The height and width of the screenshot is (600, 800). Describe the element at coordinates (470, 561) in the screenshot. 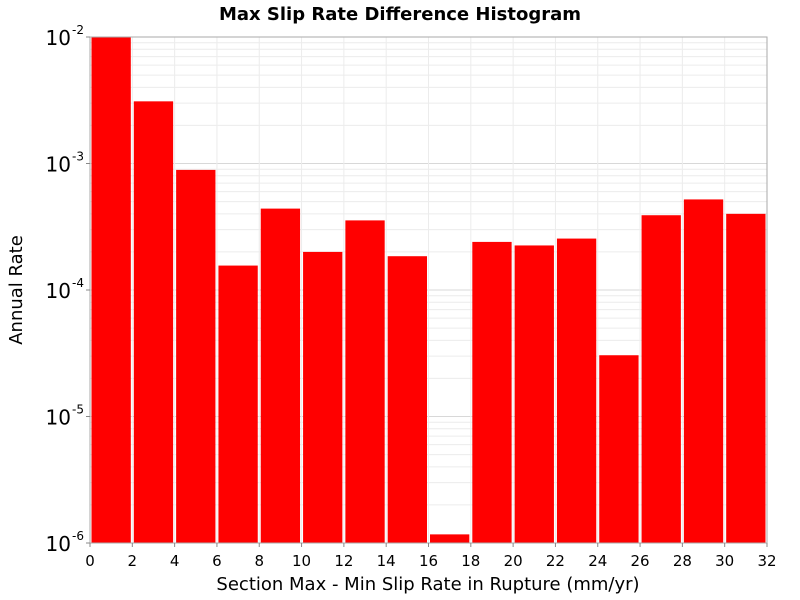

I see `x-tick-label: 18` at that location.